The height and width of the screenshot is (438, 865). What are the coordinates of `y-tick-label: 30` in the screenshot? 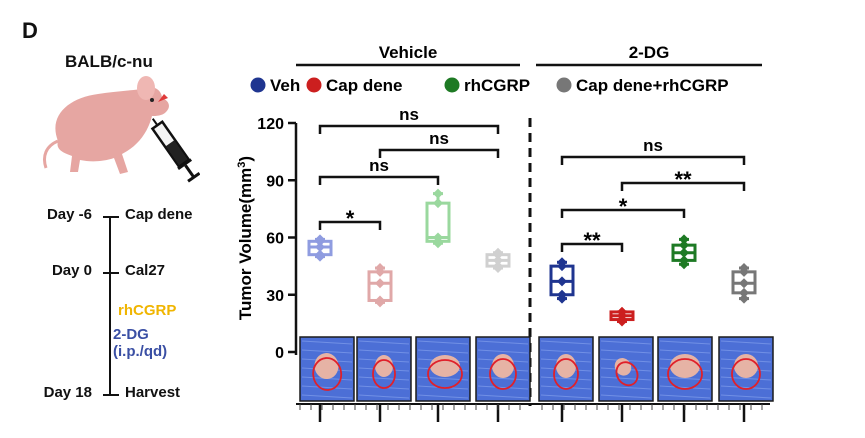 It's located at (275, 296).